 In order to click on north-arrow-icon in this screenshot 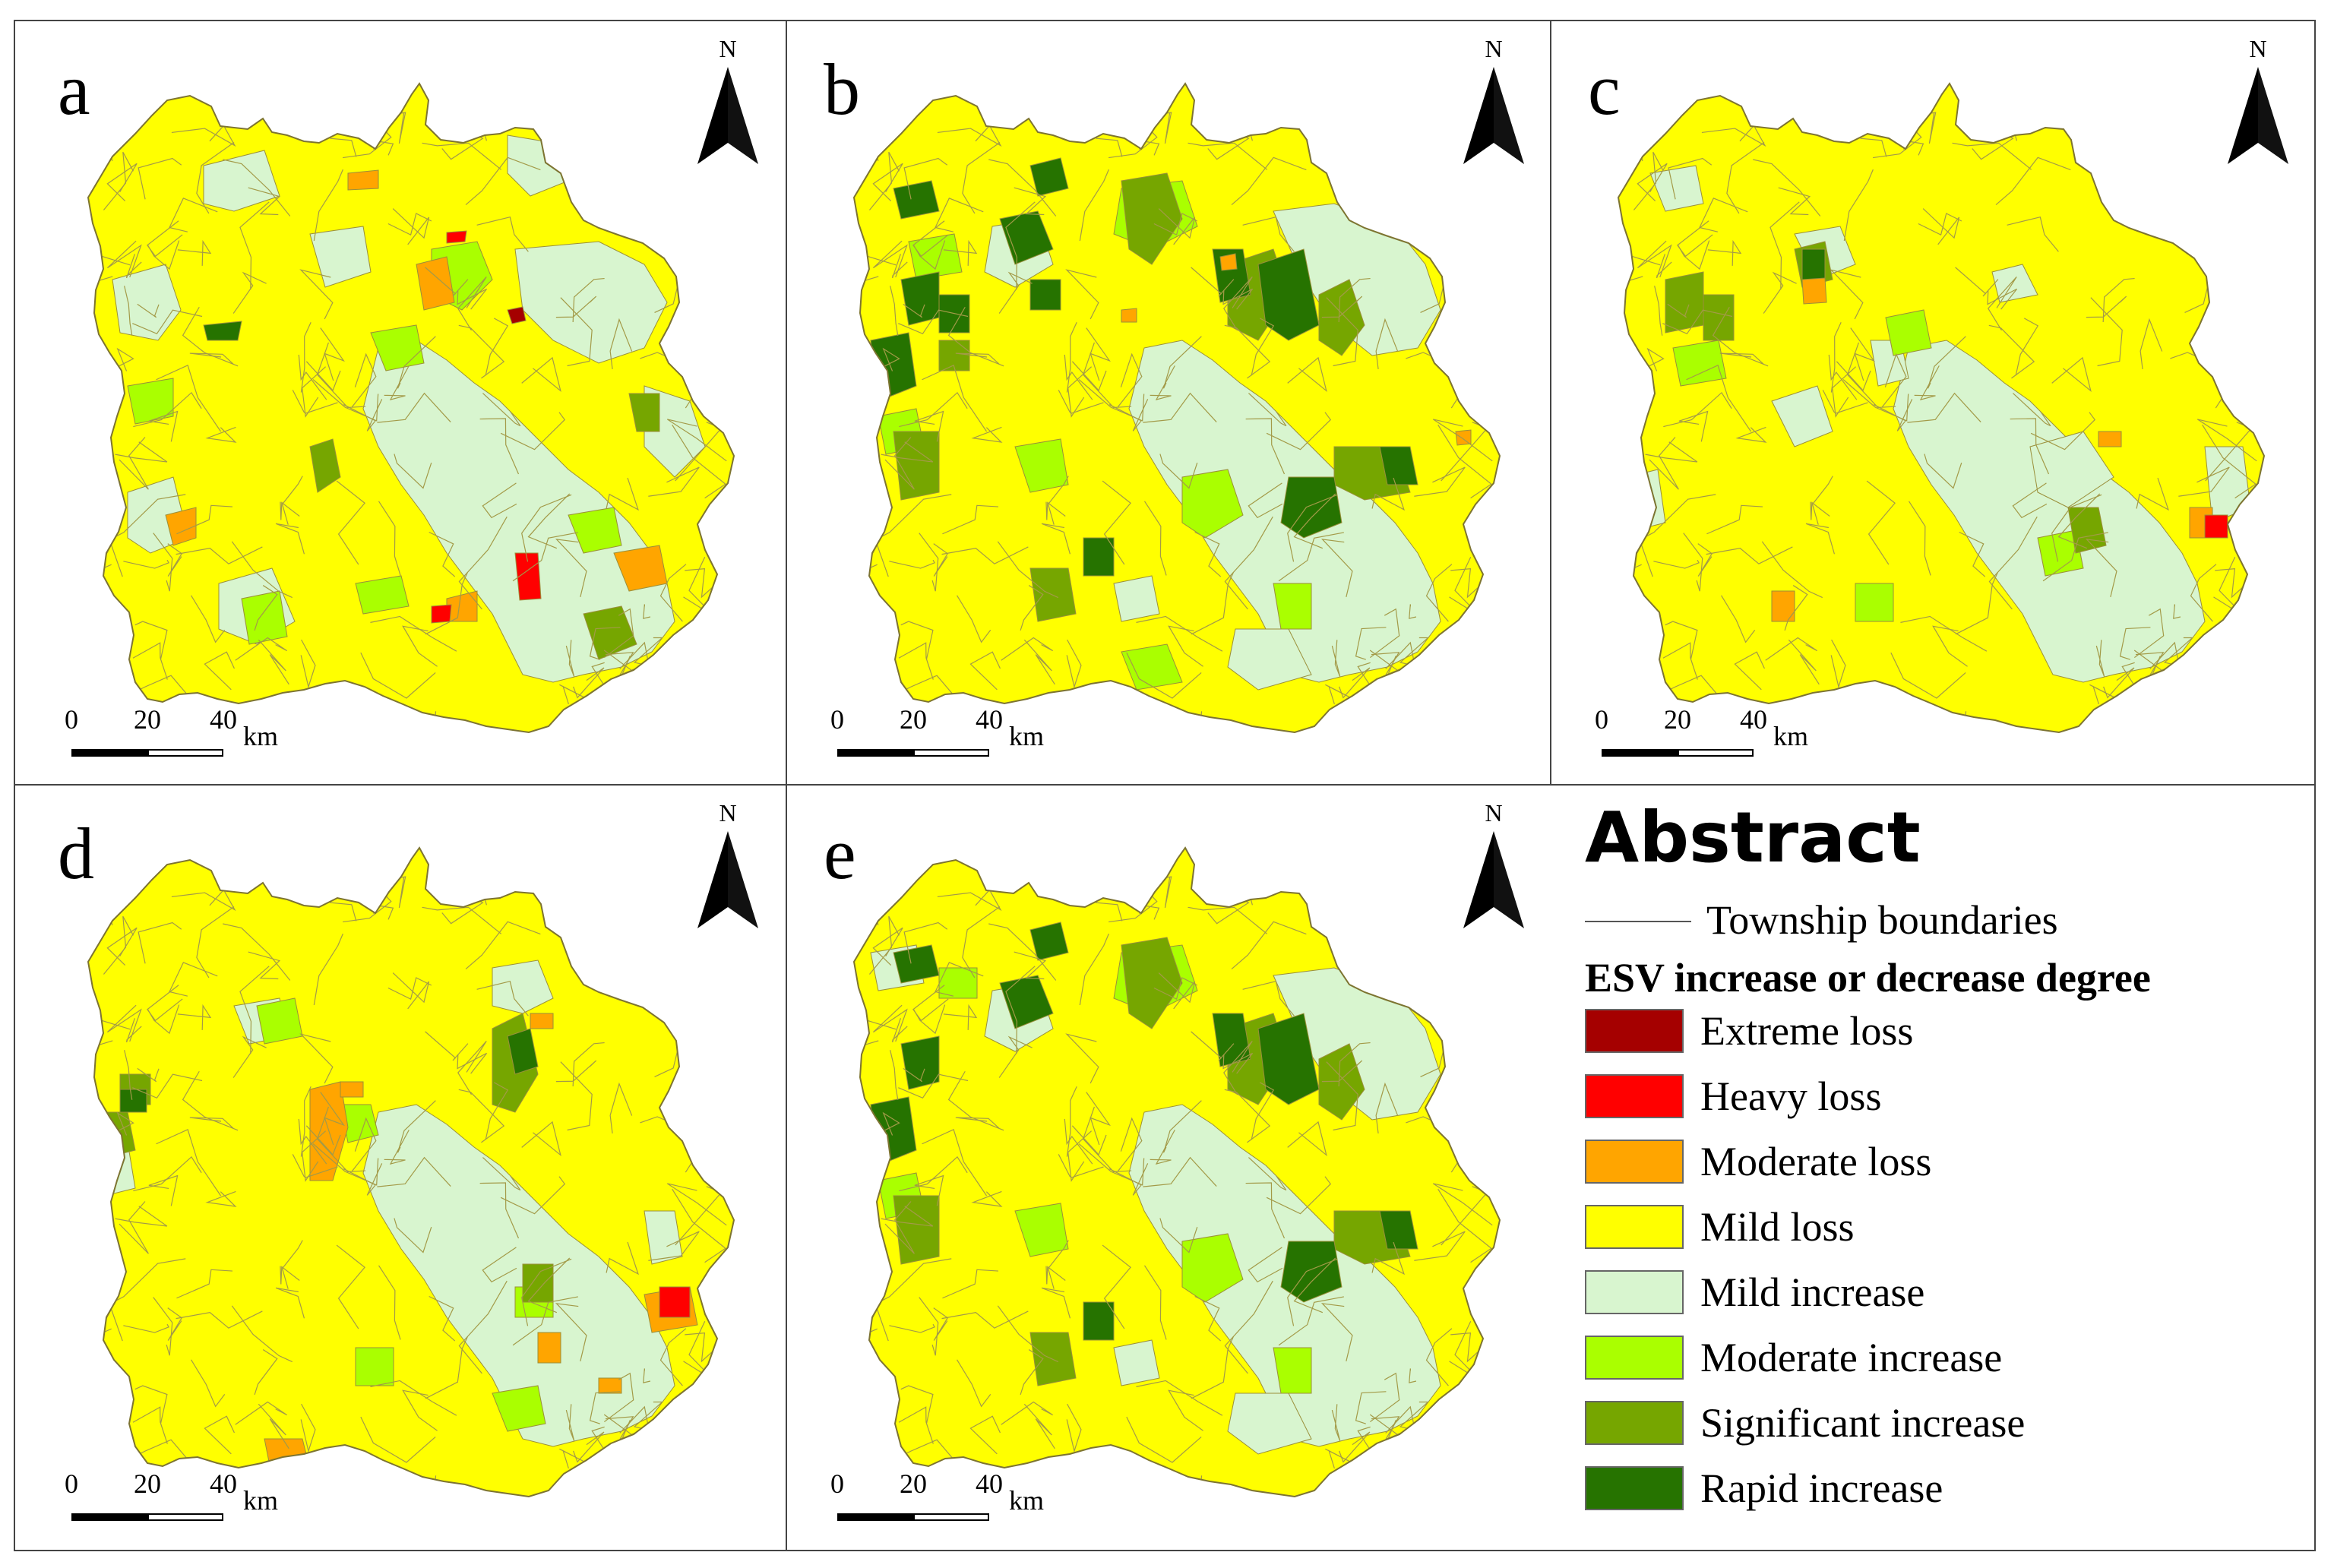, I will do `click(2258, 115)`.